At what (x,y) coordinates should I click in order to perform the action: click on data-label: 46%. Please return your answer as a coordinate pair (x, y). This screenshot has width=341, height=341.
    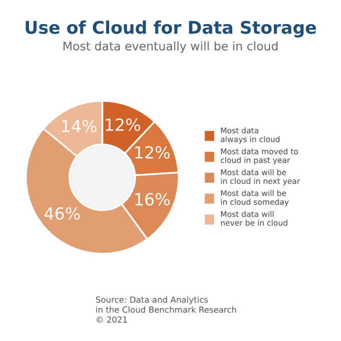
    Looking at the image, I should click on (62, 213).